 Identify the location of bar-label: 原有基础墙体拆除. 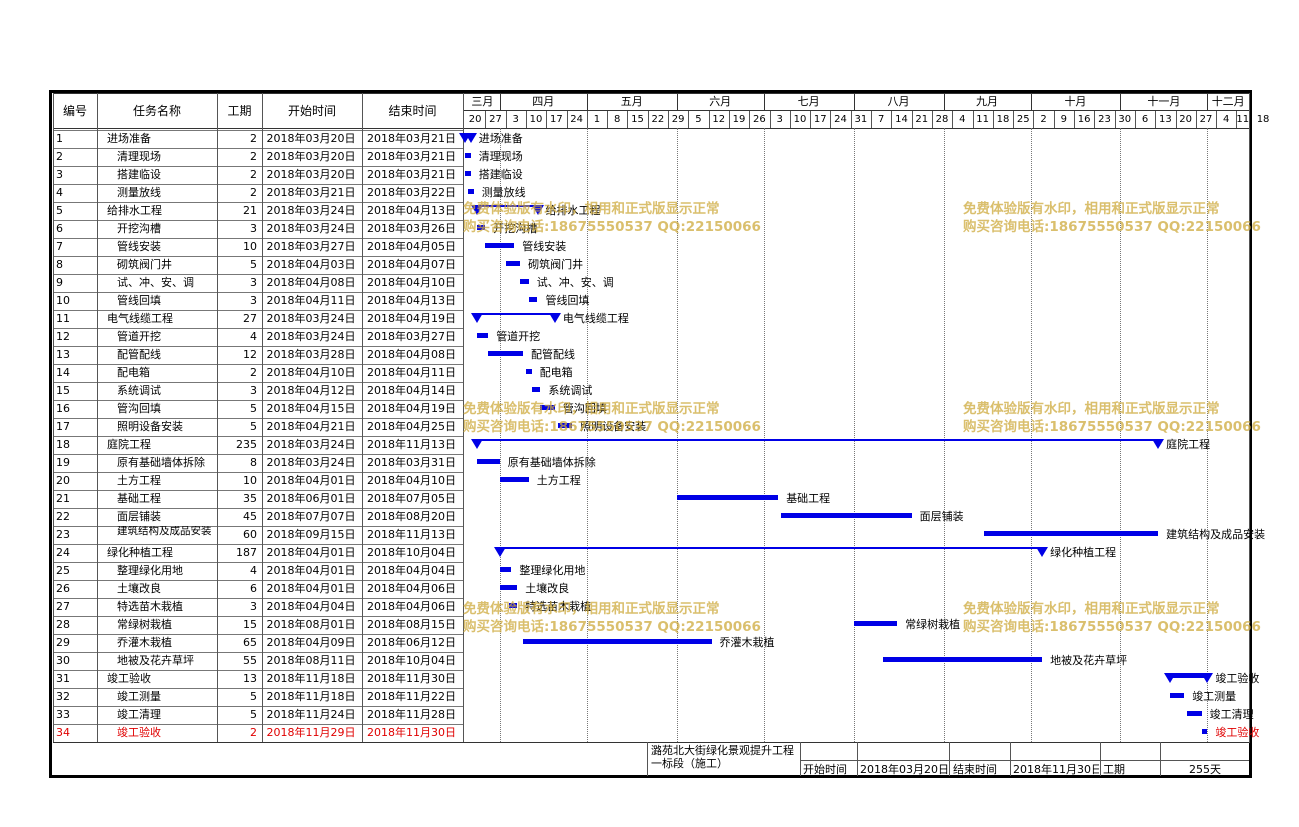
(551, 462).